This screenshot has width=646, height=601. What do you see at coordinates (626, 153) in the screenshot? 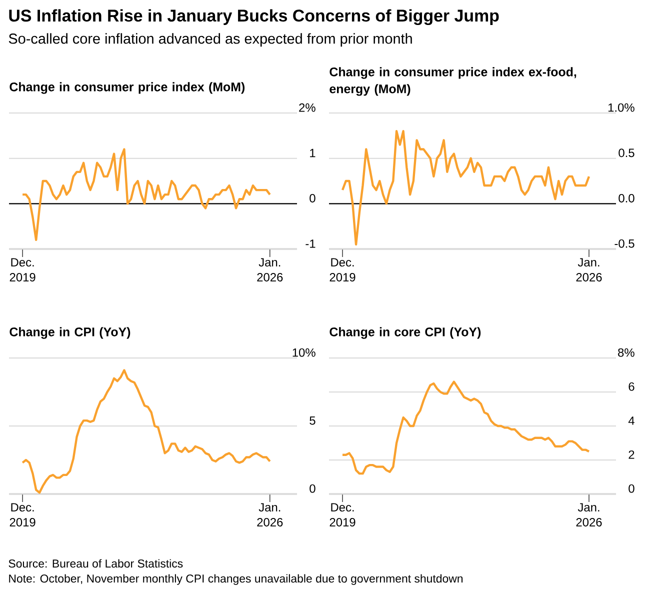
I see `y-tick-label: 0.5` at bounding box center [626, 153].